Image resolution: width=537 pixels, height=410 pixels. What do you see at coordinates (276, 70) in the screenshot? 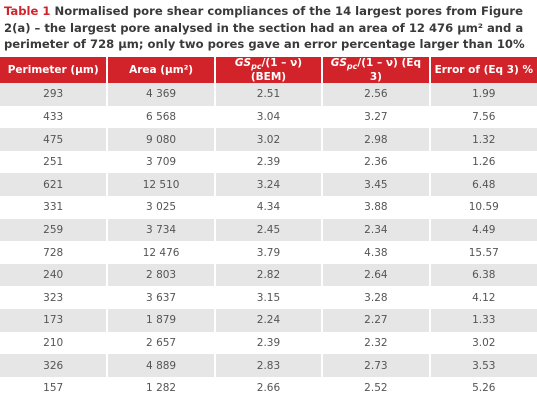
I see `header-rest: /(1 – ν) (BEM)` at bounding box center [276, 70].